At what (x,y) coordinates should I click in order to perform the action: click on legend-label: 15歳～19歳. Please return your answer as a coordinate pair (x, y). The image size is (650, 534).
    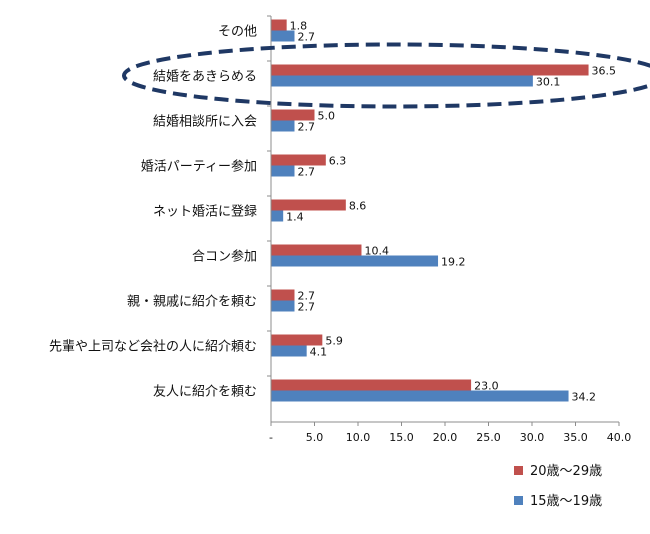
    Looking at the image, I should click on (566, 501).